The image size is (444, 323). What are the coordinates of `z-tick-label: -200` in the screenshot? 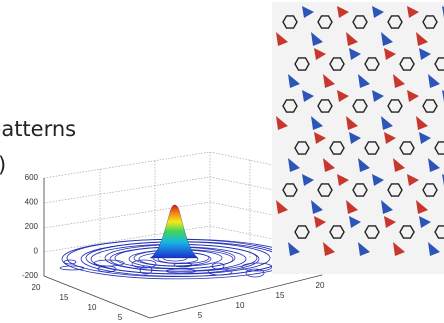 It's located at (30, 275).